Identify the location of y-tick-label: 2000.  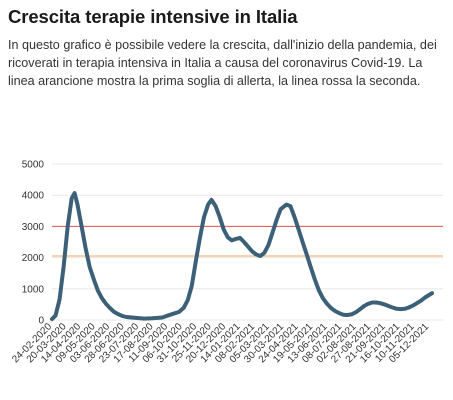
(33, 258).